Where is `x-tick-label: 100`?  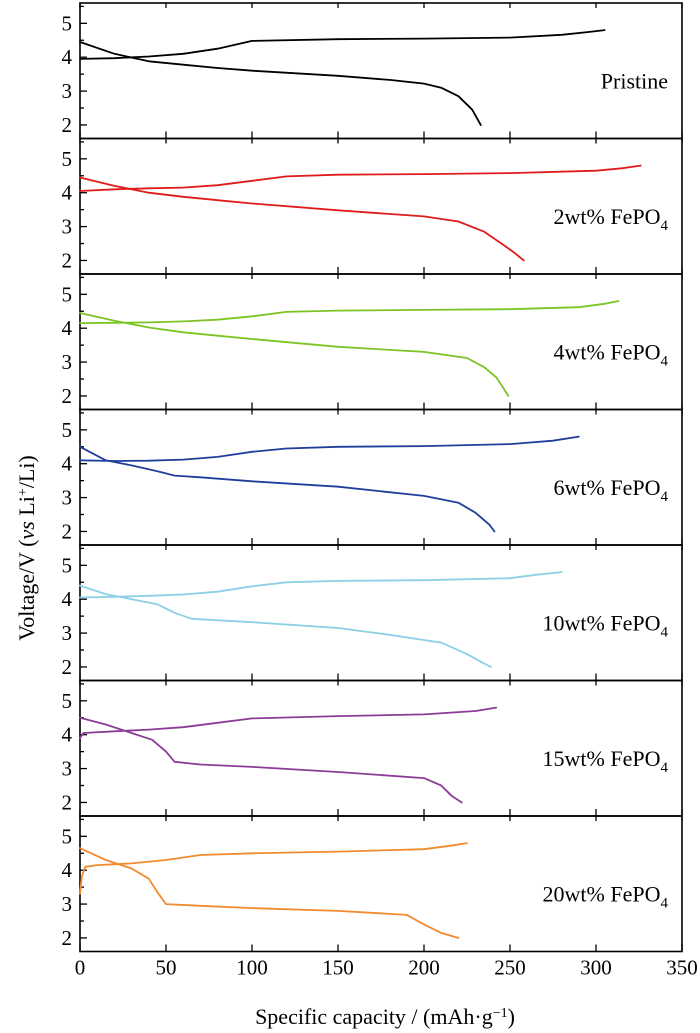 x-tick-label: 100 is located at coordinates (252, 968).